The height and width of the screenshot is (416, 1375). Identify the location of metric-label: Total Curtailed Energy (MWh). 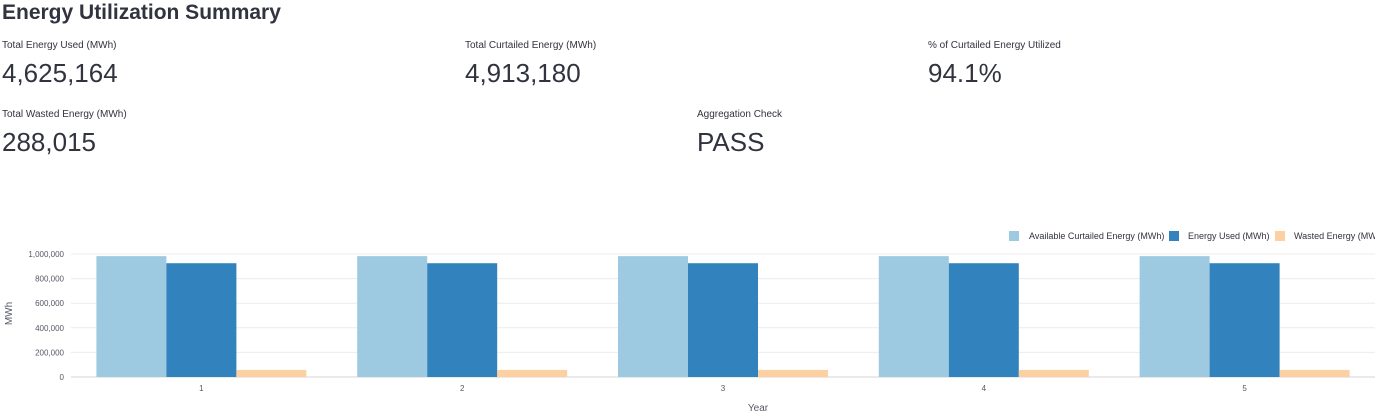
(531, 45).